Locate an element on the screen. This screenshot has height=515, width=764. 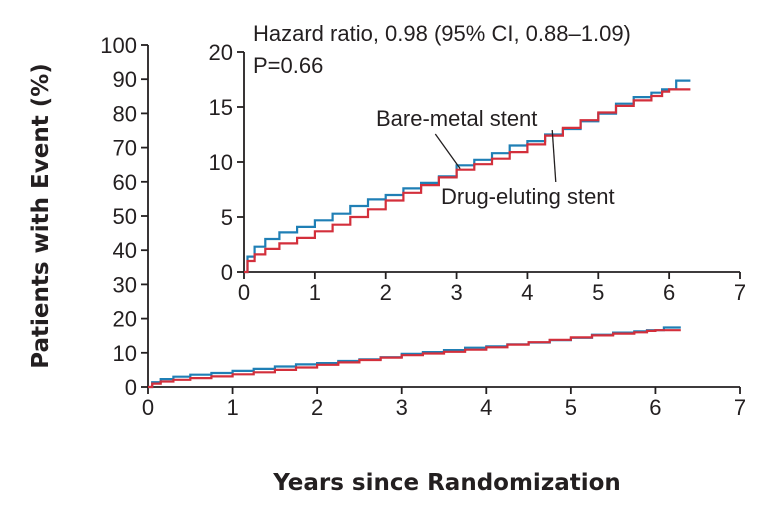
hazard-ratio-text: Hazard ratio, 0.98 (95% CI, 0.88–1.09) is located at coordinates (442, 33).